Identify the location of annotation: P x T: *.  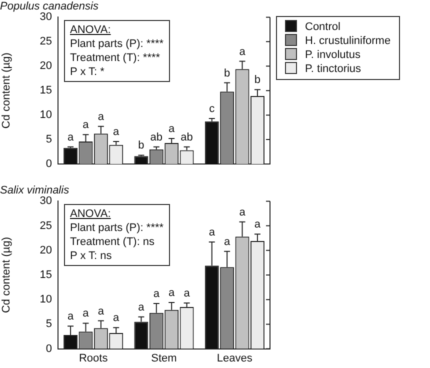
(87, 72).